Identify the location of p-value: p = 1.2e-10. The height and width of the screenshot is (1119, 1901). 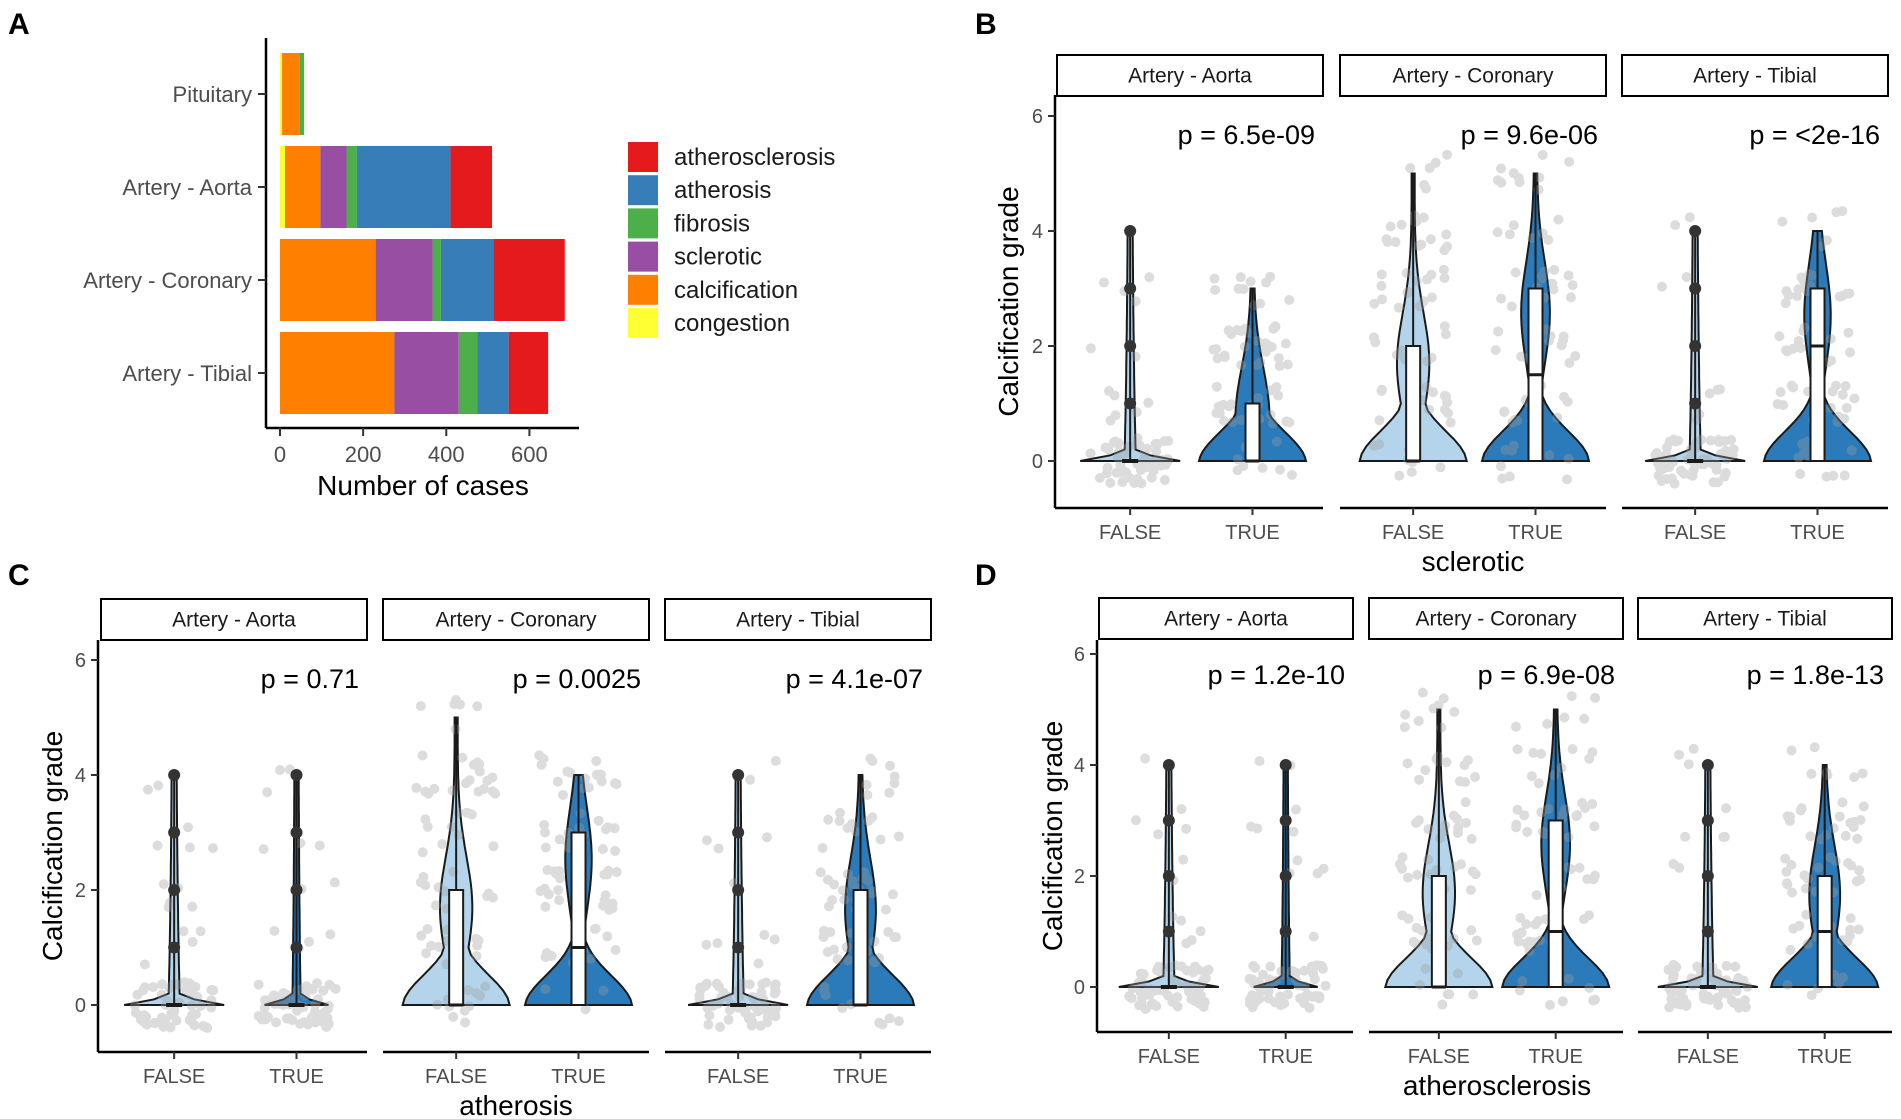
(1276, 675).